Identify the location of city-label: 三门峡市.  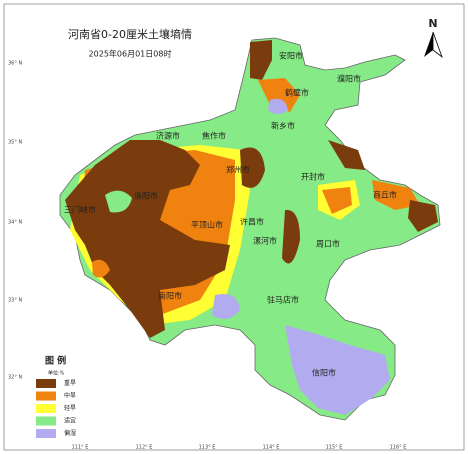
(80, 210).